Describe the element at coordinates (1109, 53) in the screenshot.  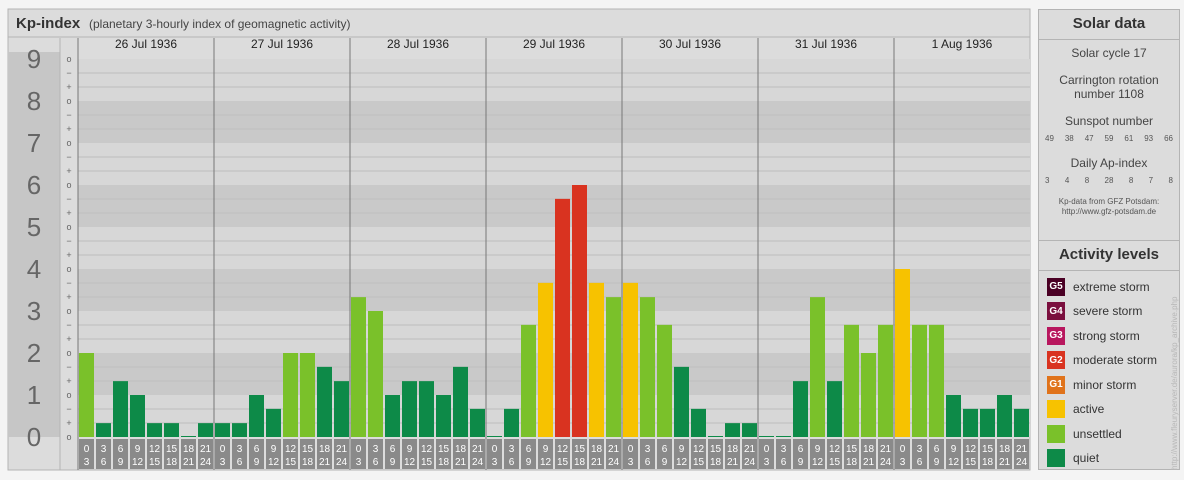
I see `solar-cycle: Solar cycle 17` at that location.